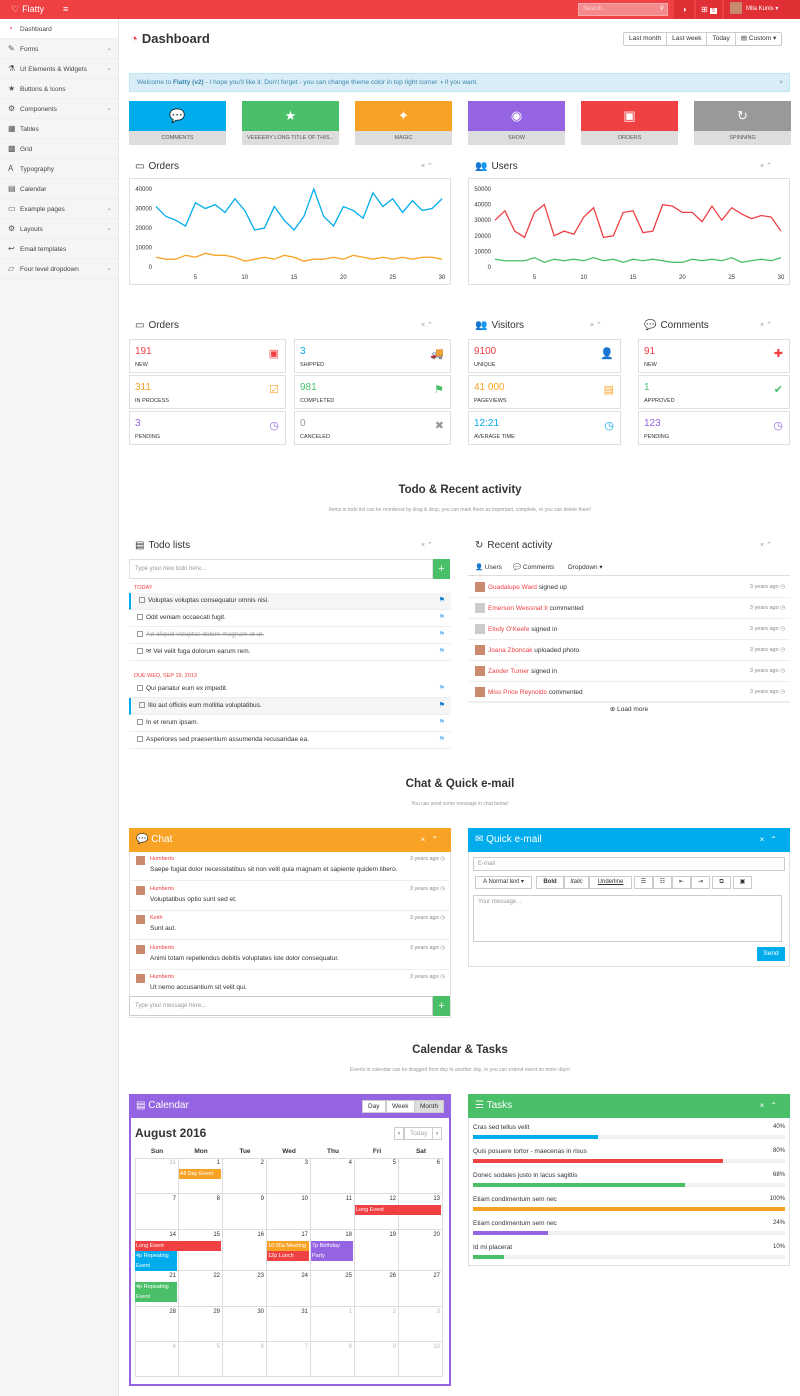 The image size is (800, 1396). I want to click on outdent-icon: ⇤, so click(681, 882).